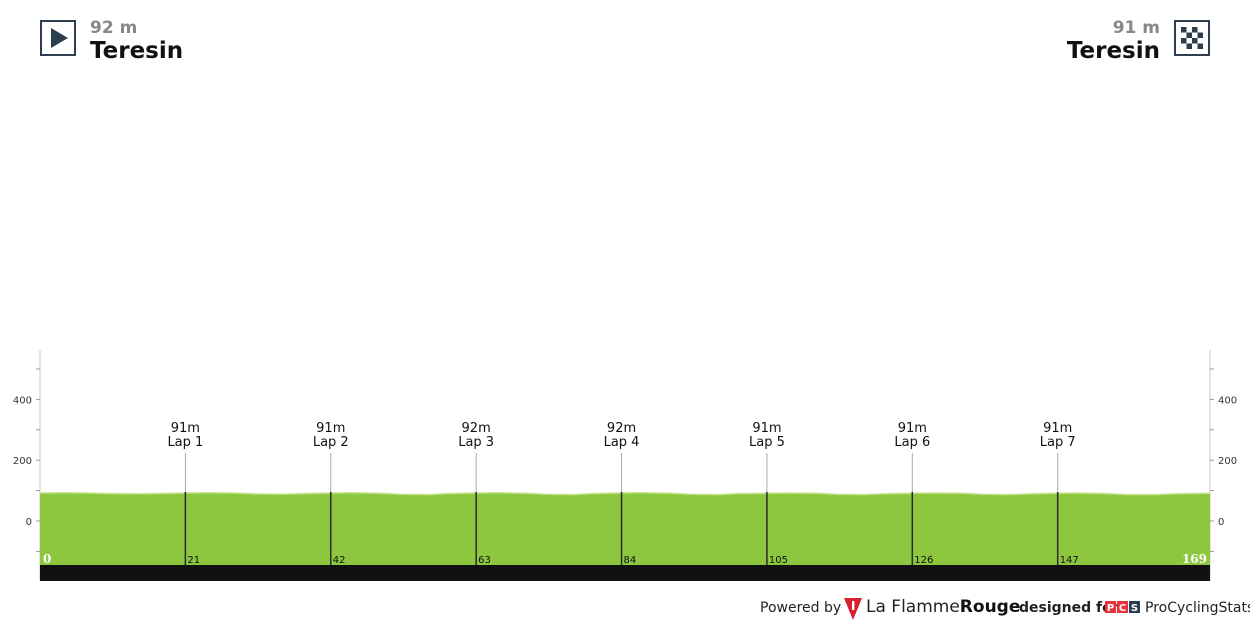 The width and height of the screenshot is (1250, 625). I want to click on finish-location: Teresin, so click(1113, 51).